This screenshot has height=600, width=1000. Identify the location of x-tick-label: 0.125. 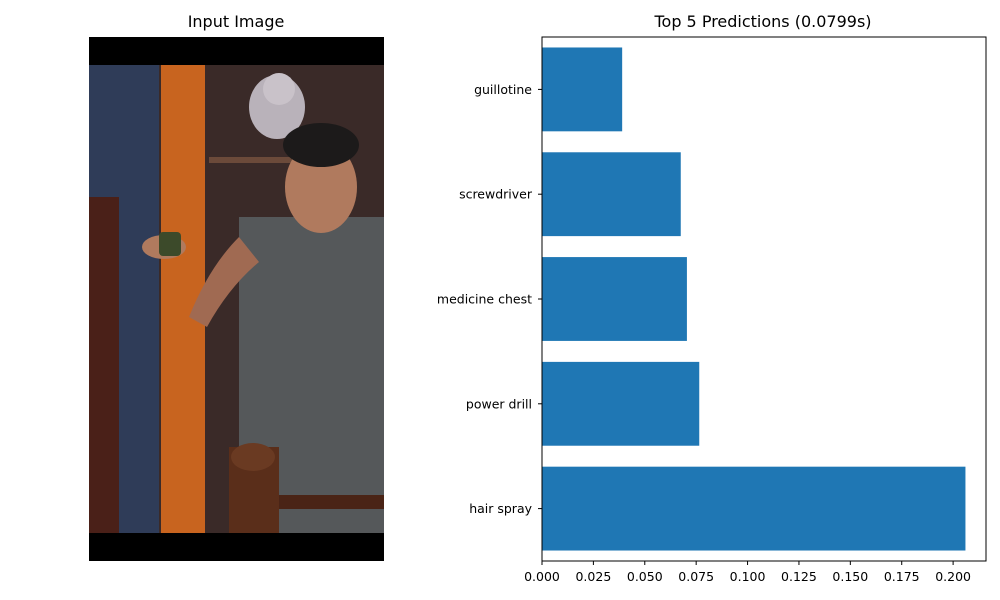
(799, 576).